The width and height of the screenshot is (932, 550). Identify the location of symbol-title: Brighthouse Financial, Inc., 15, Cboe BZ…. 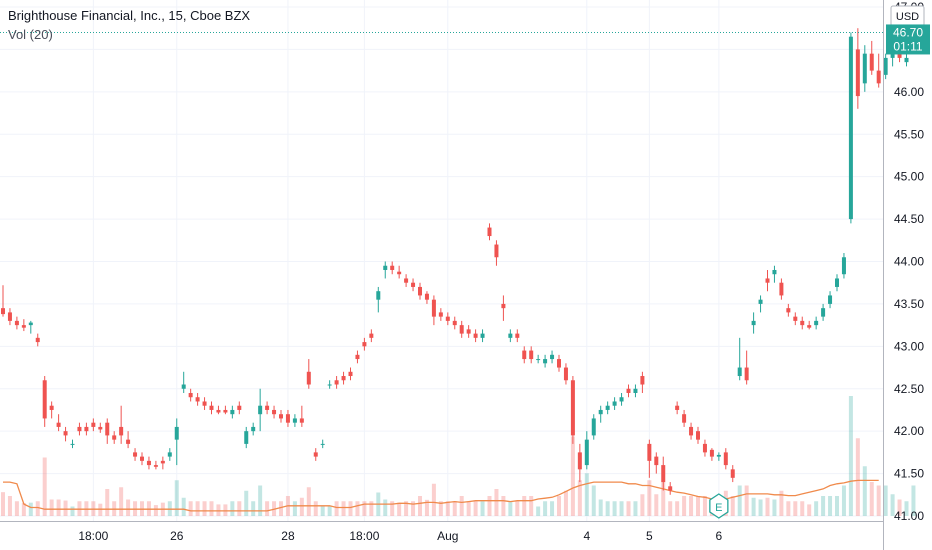
(129, 15).